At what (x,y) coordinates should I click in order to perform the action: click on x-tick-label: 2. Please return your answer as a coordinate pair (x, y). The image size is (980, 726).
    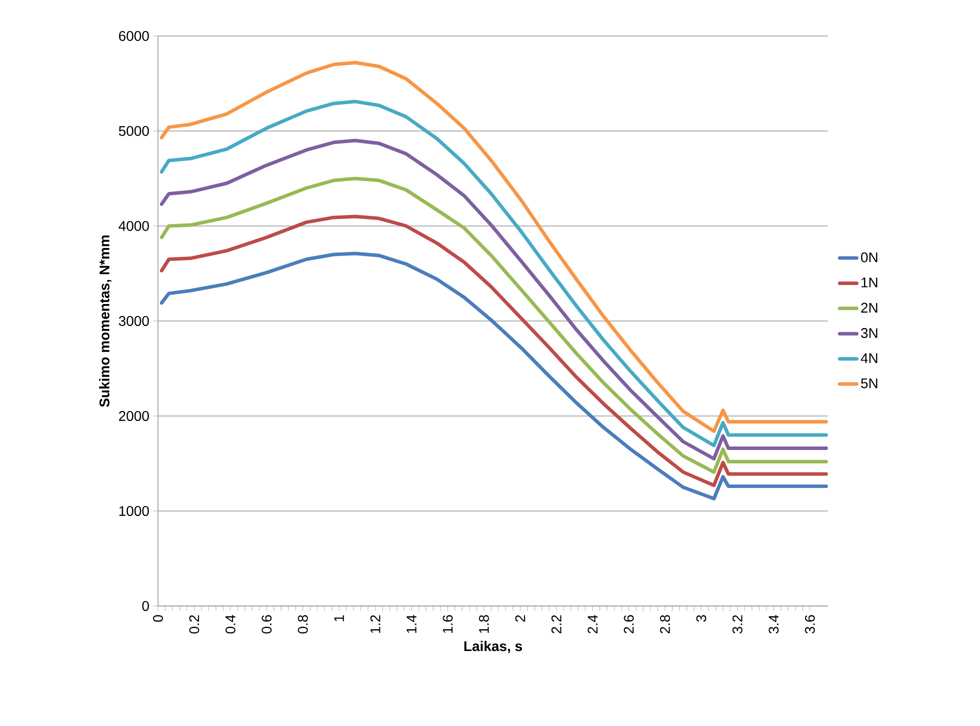
    Looking at the image, I should click on (520, 618).